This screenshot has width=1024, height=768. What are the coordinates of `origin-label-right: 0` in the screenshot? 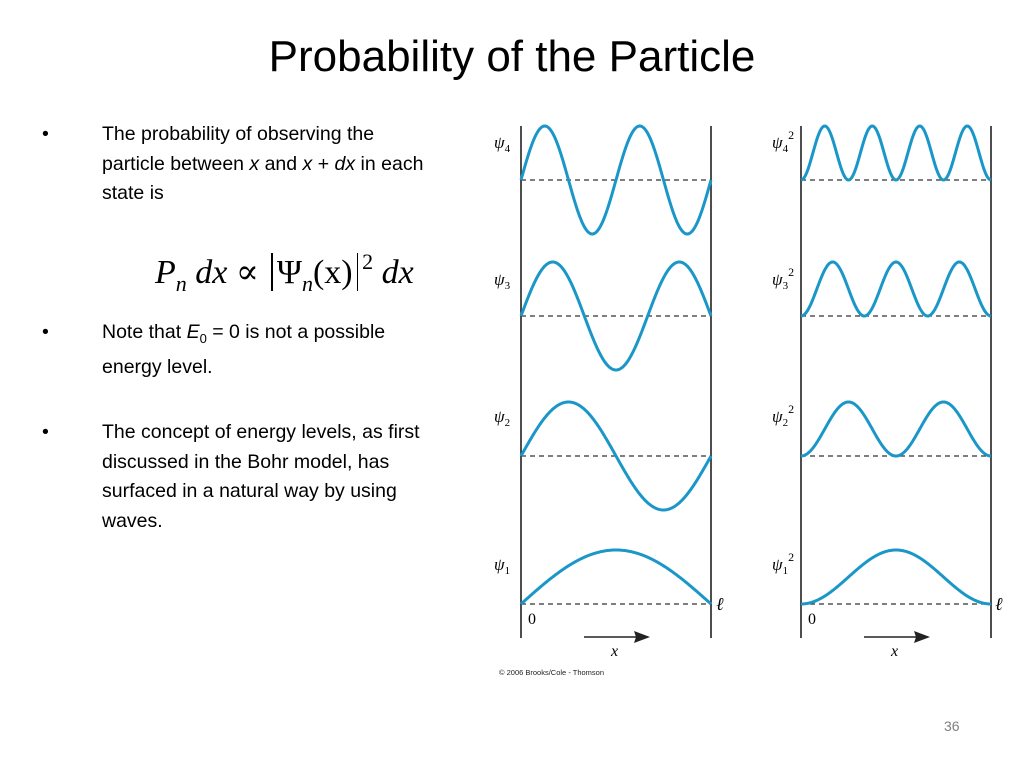 It's located at (812, 619).